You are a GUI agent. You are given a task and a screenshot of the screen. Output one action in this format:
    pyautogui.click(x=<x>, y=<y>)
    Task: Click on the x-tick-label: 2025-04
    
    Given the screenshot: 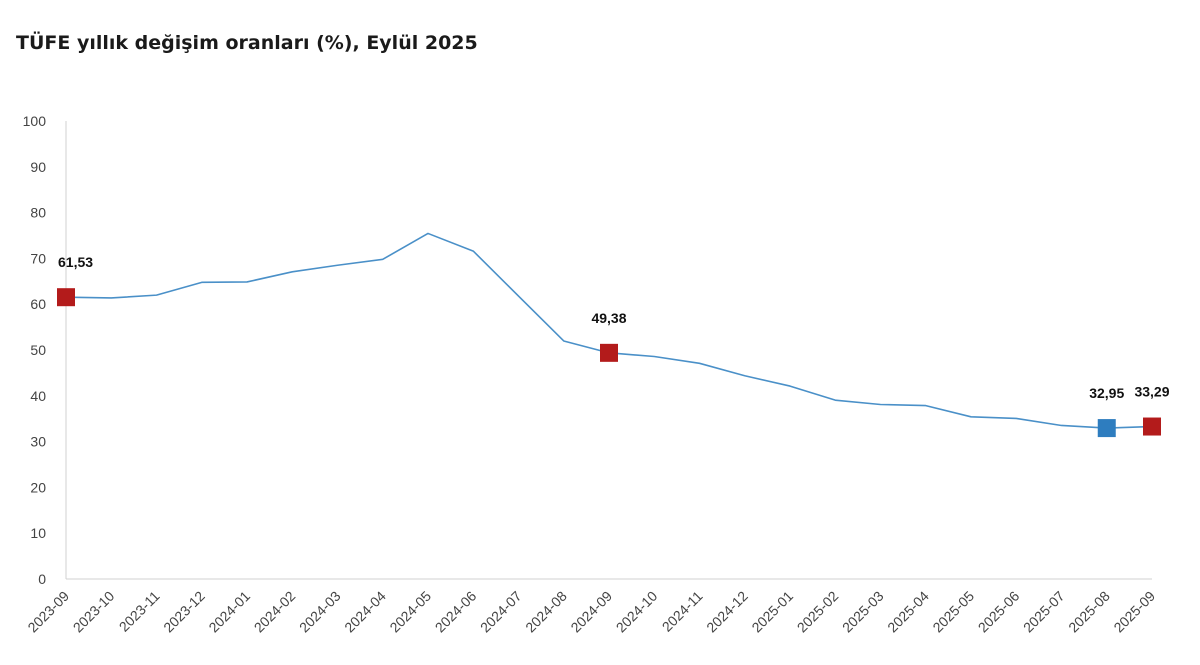 What is the action you would take?
    pyautogui.click(x=908, y=612)
    